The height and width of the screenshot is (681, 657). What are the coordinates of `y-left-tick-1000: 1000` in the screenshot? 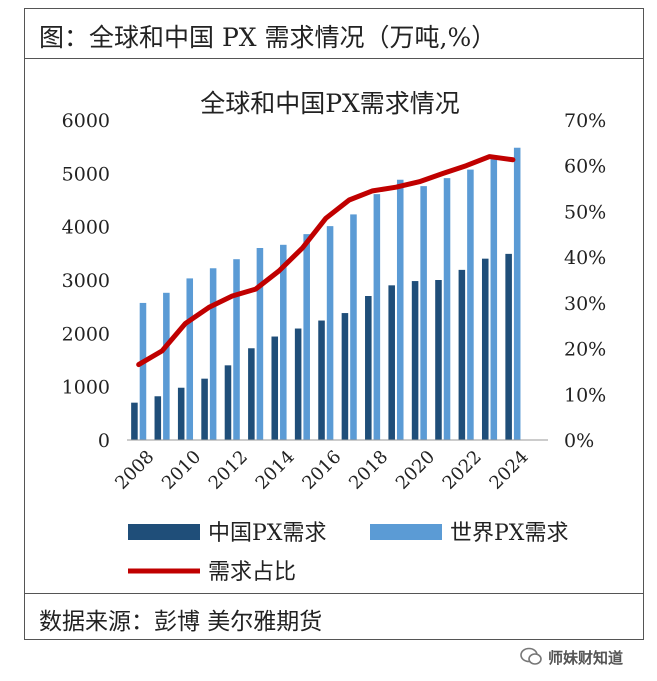 It's located at (86, 388).